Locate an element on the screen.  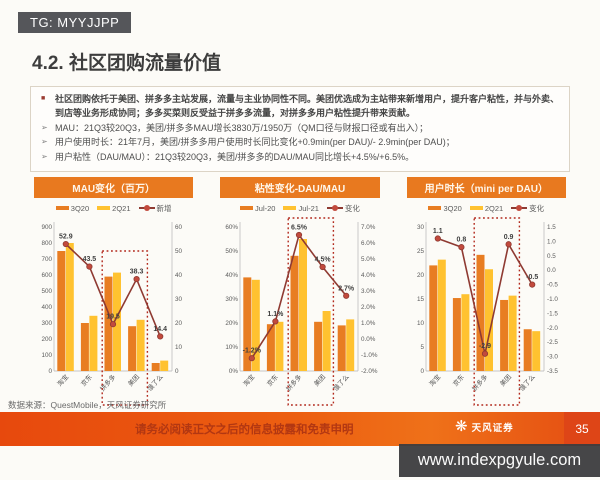
svg-text: 15 is located at coordinates (421, 299).